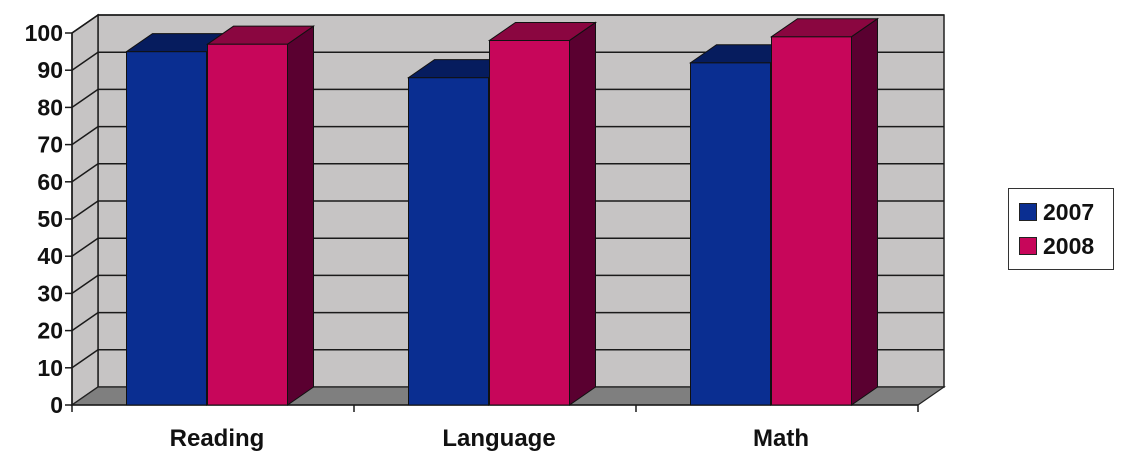 Image resolution: width=1125 pixels, height=458 pixels. I want to click on bar-math-2008-top, so click(824, 28).